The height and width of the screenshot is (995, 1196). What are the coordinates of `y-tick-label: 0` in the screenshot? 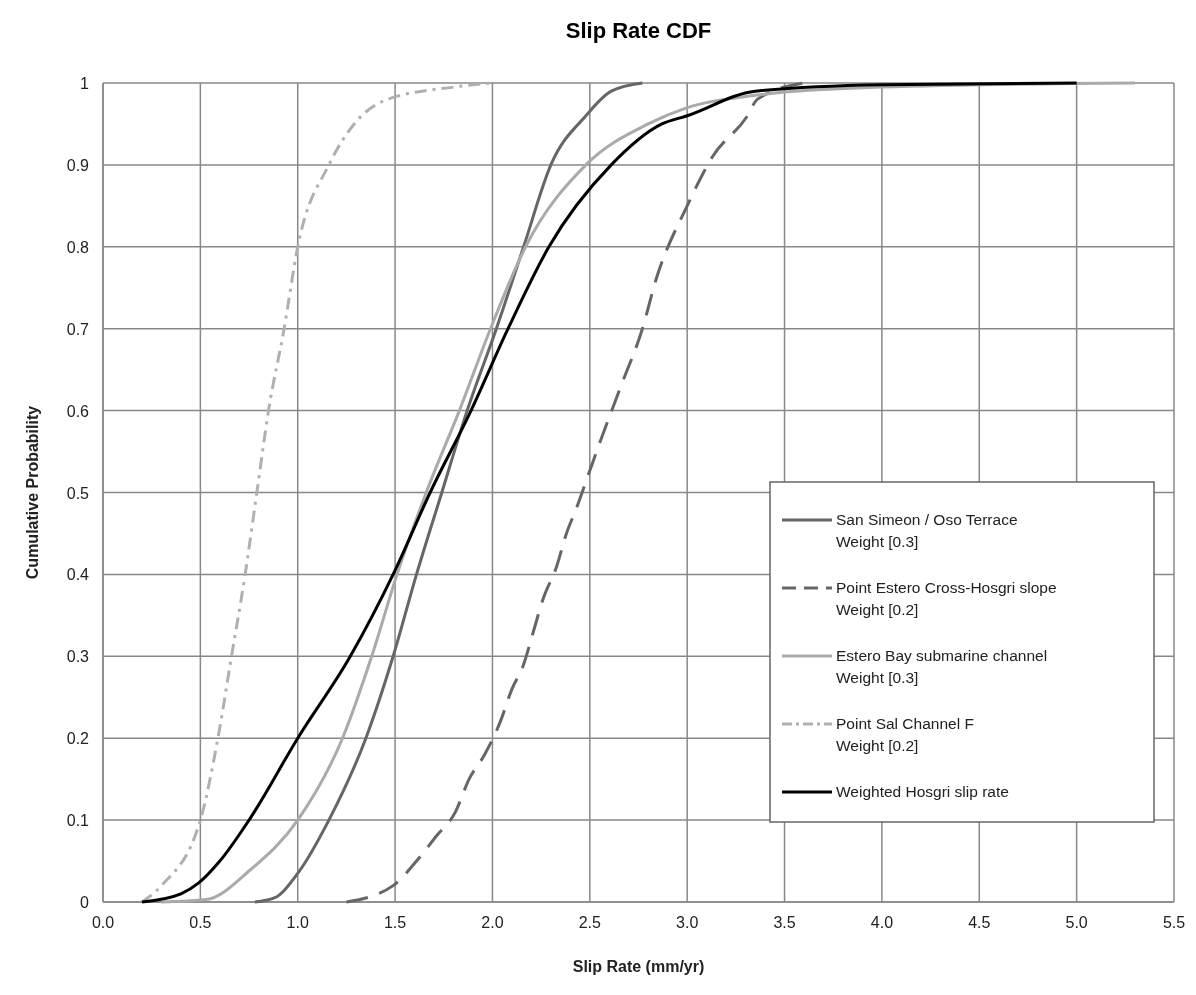 It's located at (85, 902).